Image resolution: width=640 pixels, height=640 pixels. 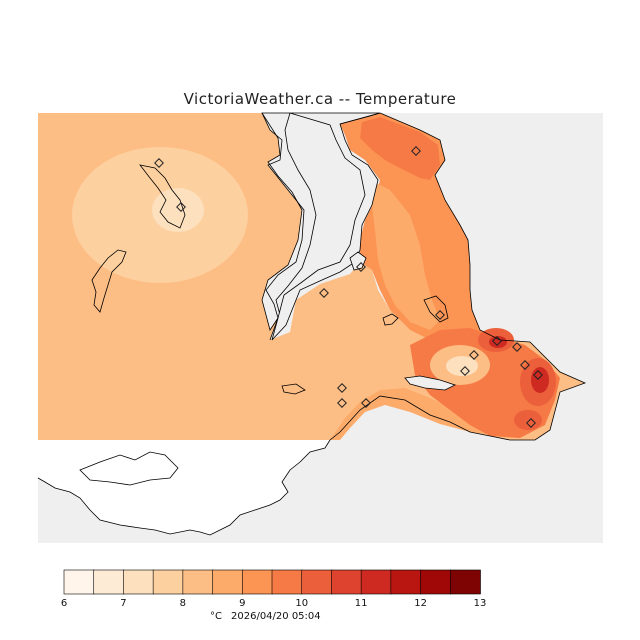 I want to click on west-coastline, so click(x=283, y=226).